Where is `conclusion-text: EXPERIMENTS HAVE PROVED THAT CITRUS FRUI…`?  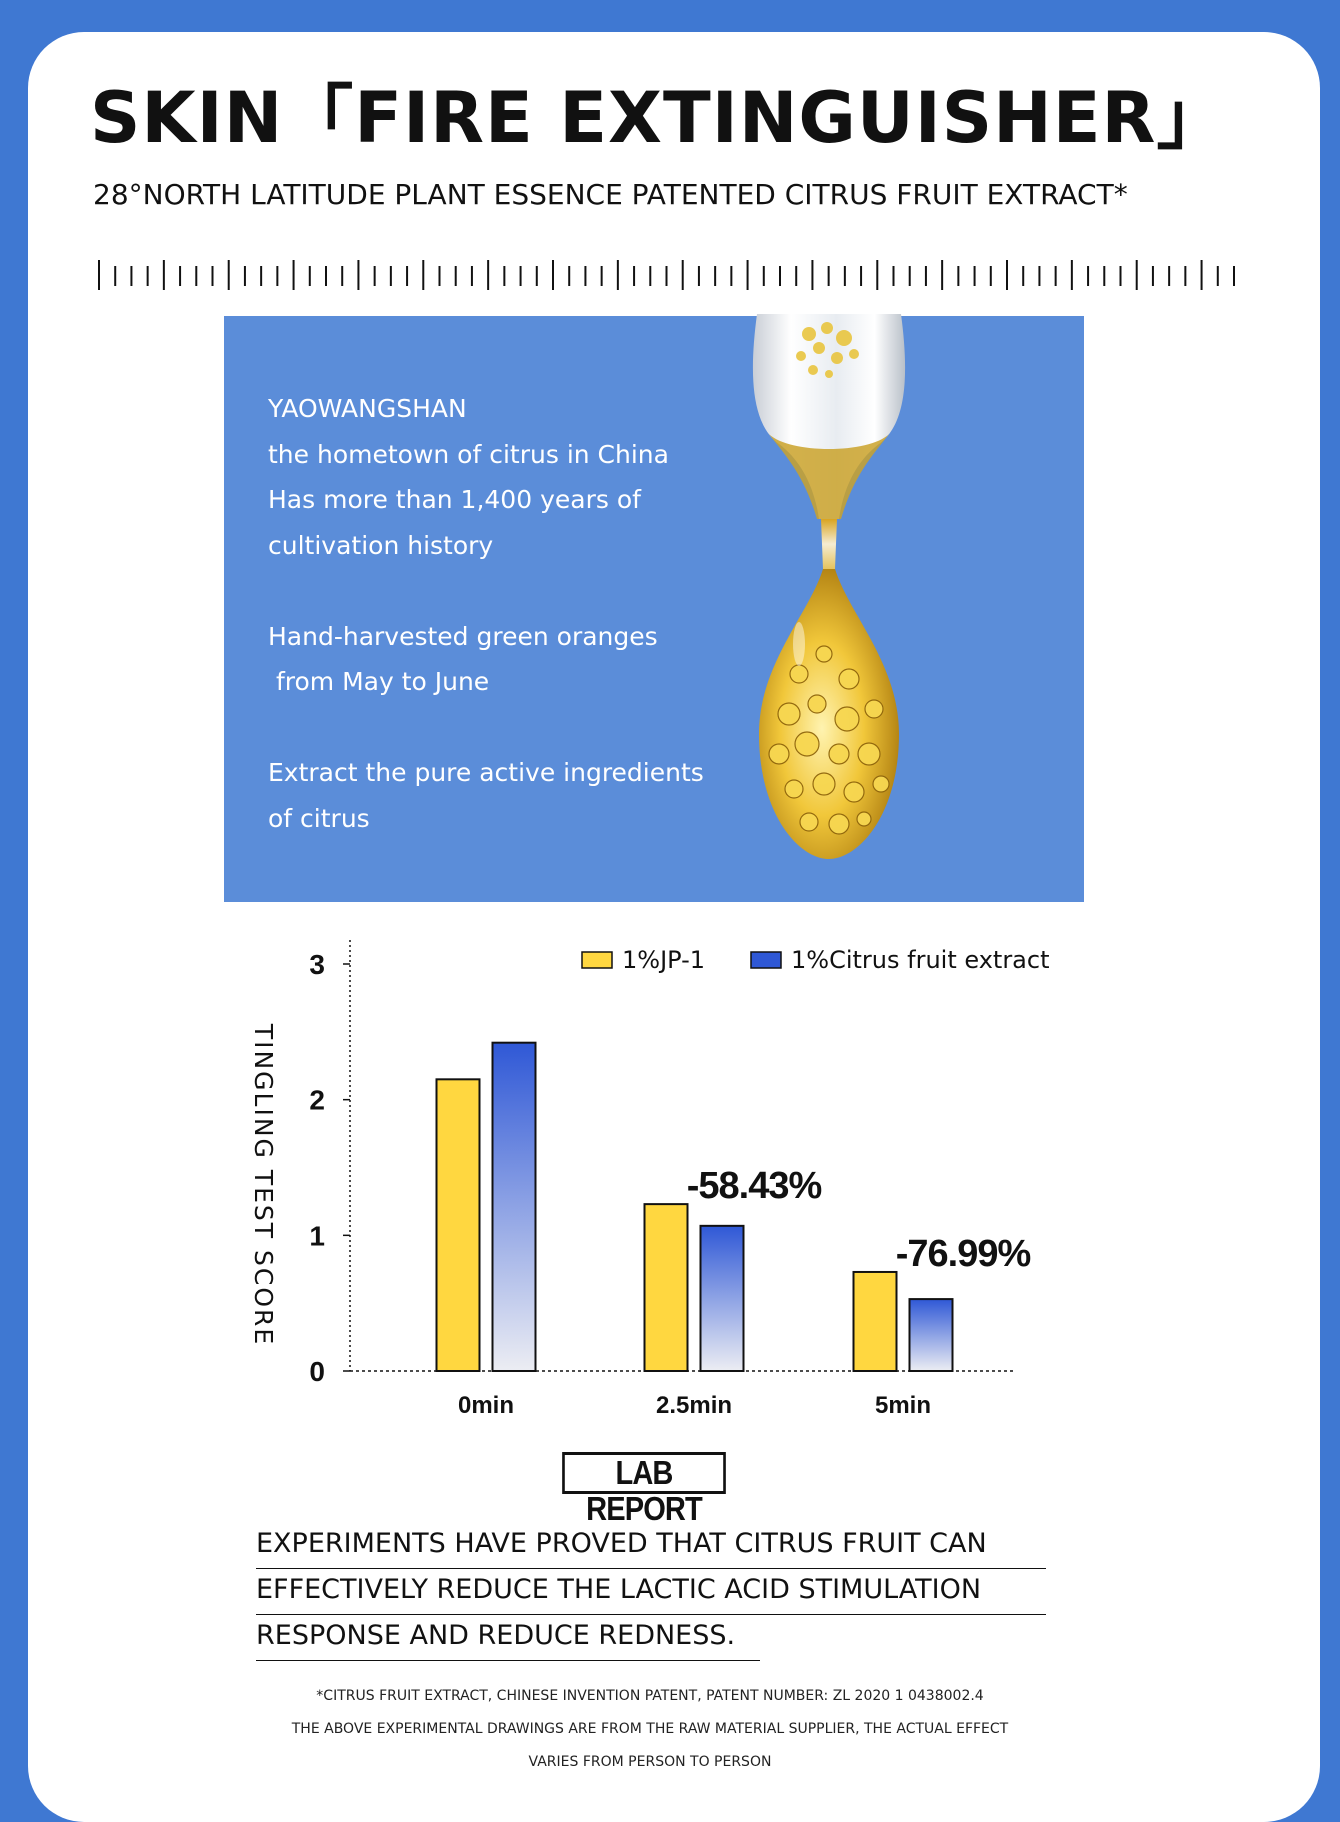
conclusion-text: EXPERIMENTS HAVE PROVED THAT CITRUS FRUI… is located at coordinates (651, 1592).